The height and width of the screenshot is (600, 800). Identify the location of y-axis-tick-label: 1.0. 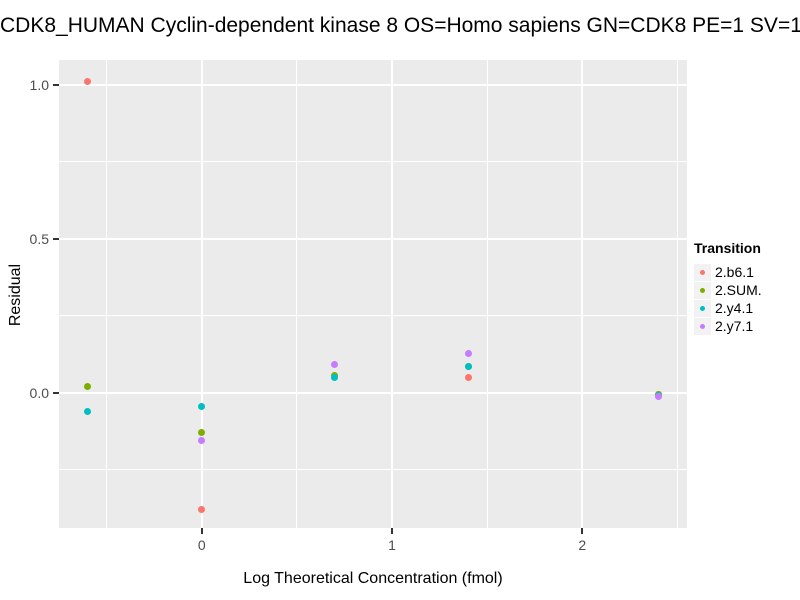
(39, 84).